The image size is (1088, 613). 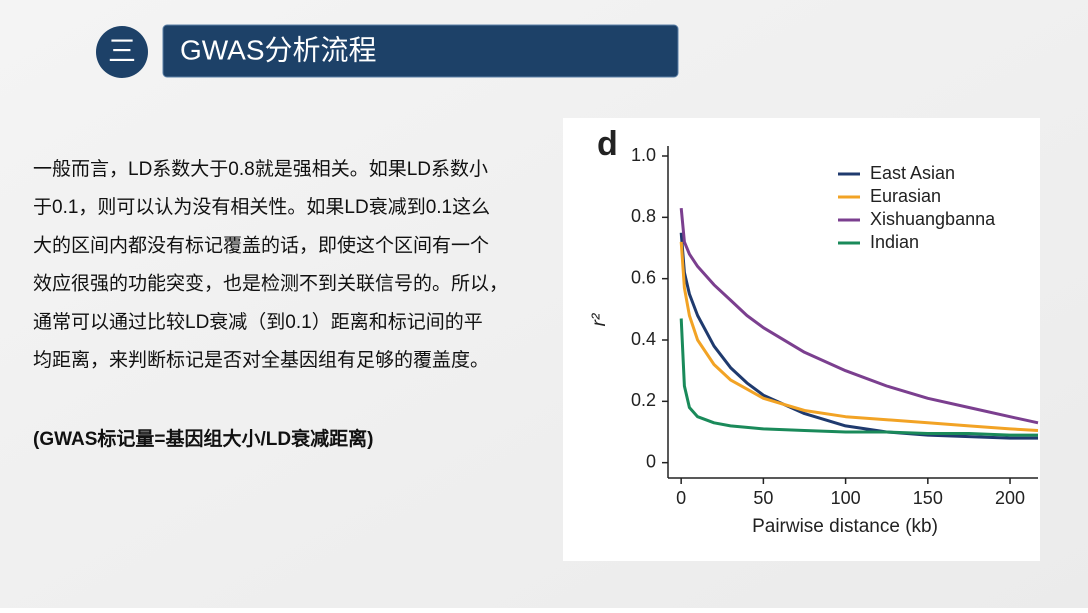 I want to click on legend-label: Xishuangbanna, so click(x=933, y=219).